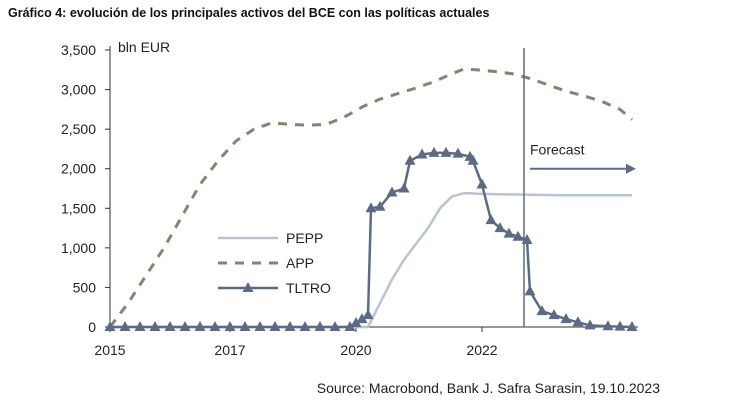  What do you see at coordinates (631, 168) in the screenshot?
I see `forecast-arrow-head` at bounding box center [631, 168].